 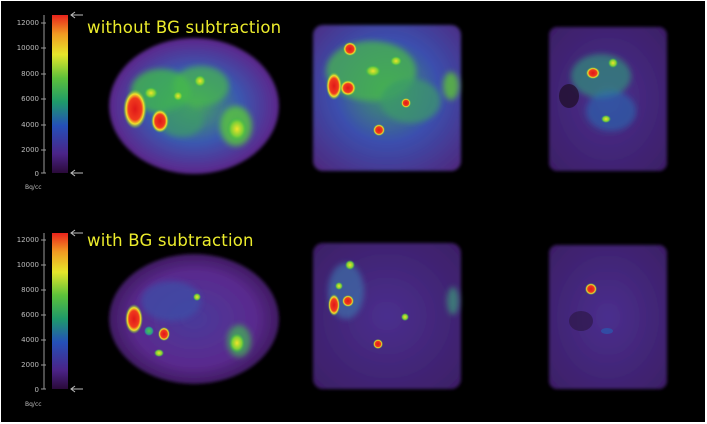 What do you see at coordinates (170, 240) in the screenshot?
I see `panel-title-bottom: with BG subtraction` at bounding box center [170, 240].